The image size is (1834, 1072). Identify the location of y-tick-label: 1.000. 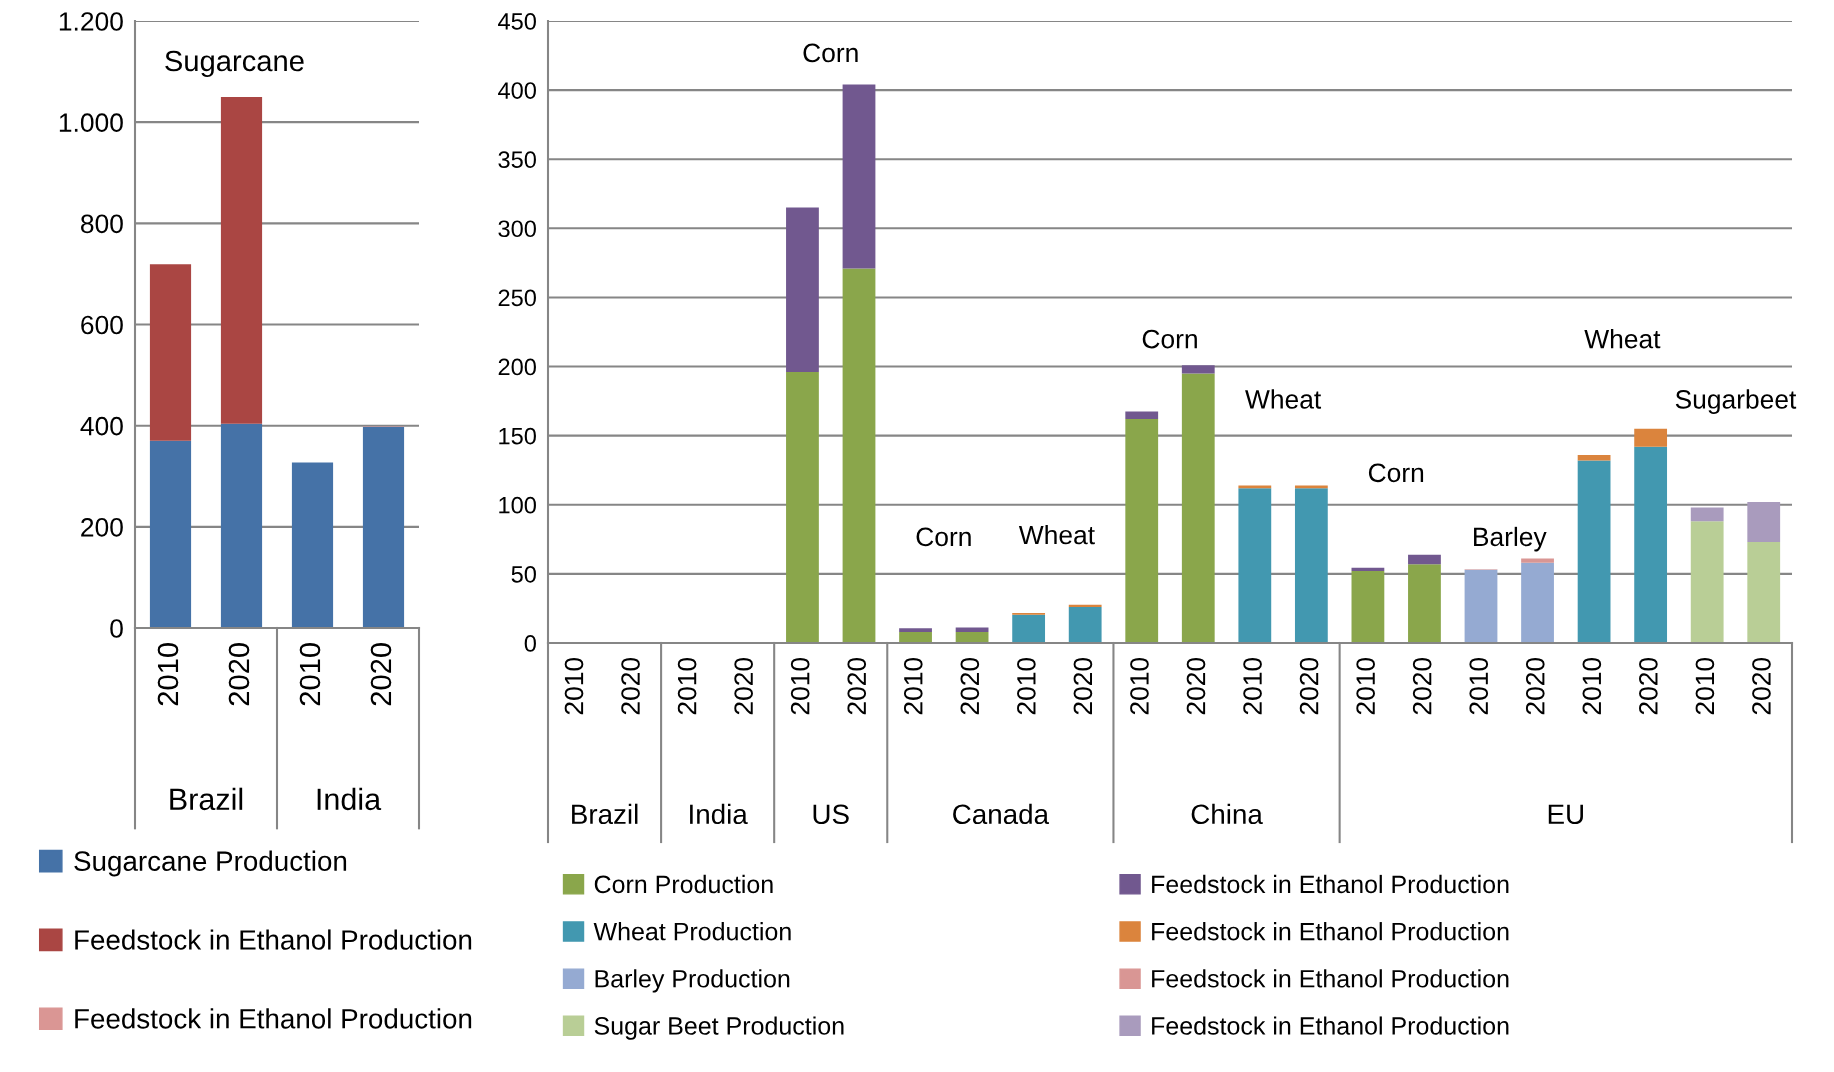
(91, 122).